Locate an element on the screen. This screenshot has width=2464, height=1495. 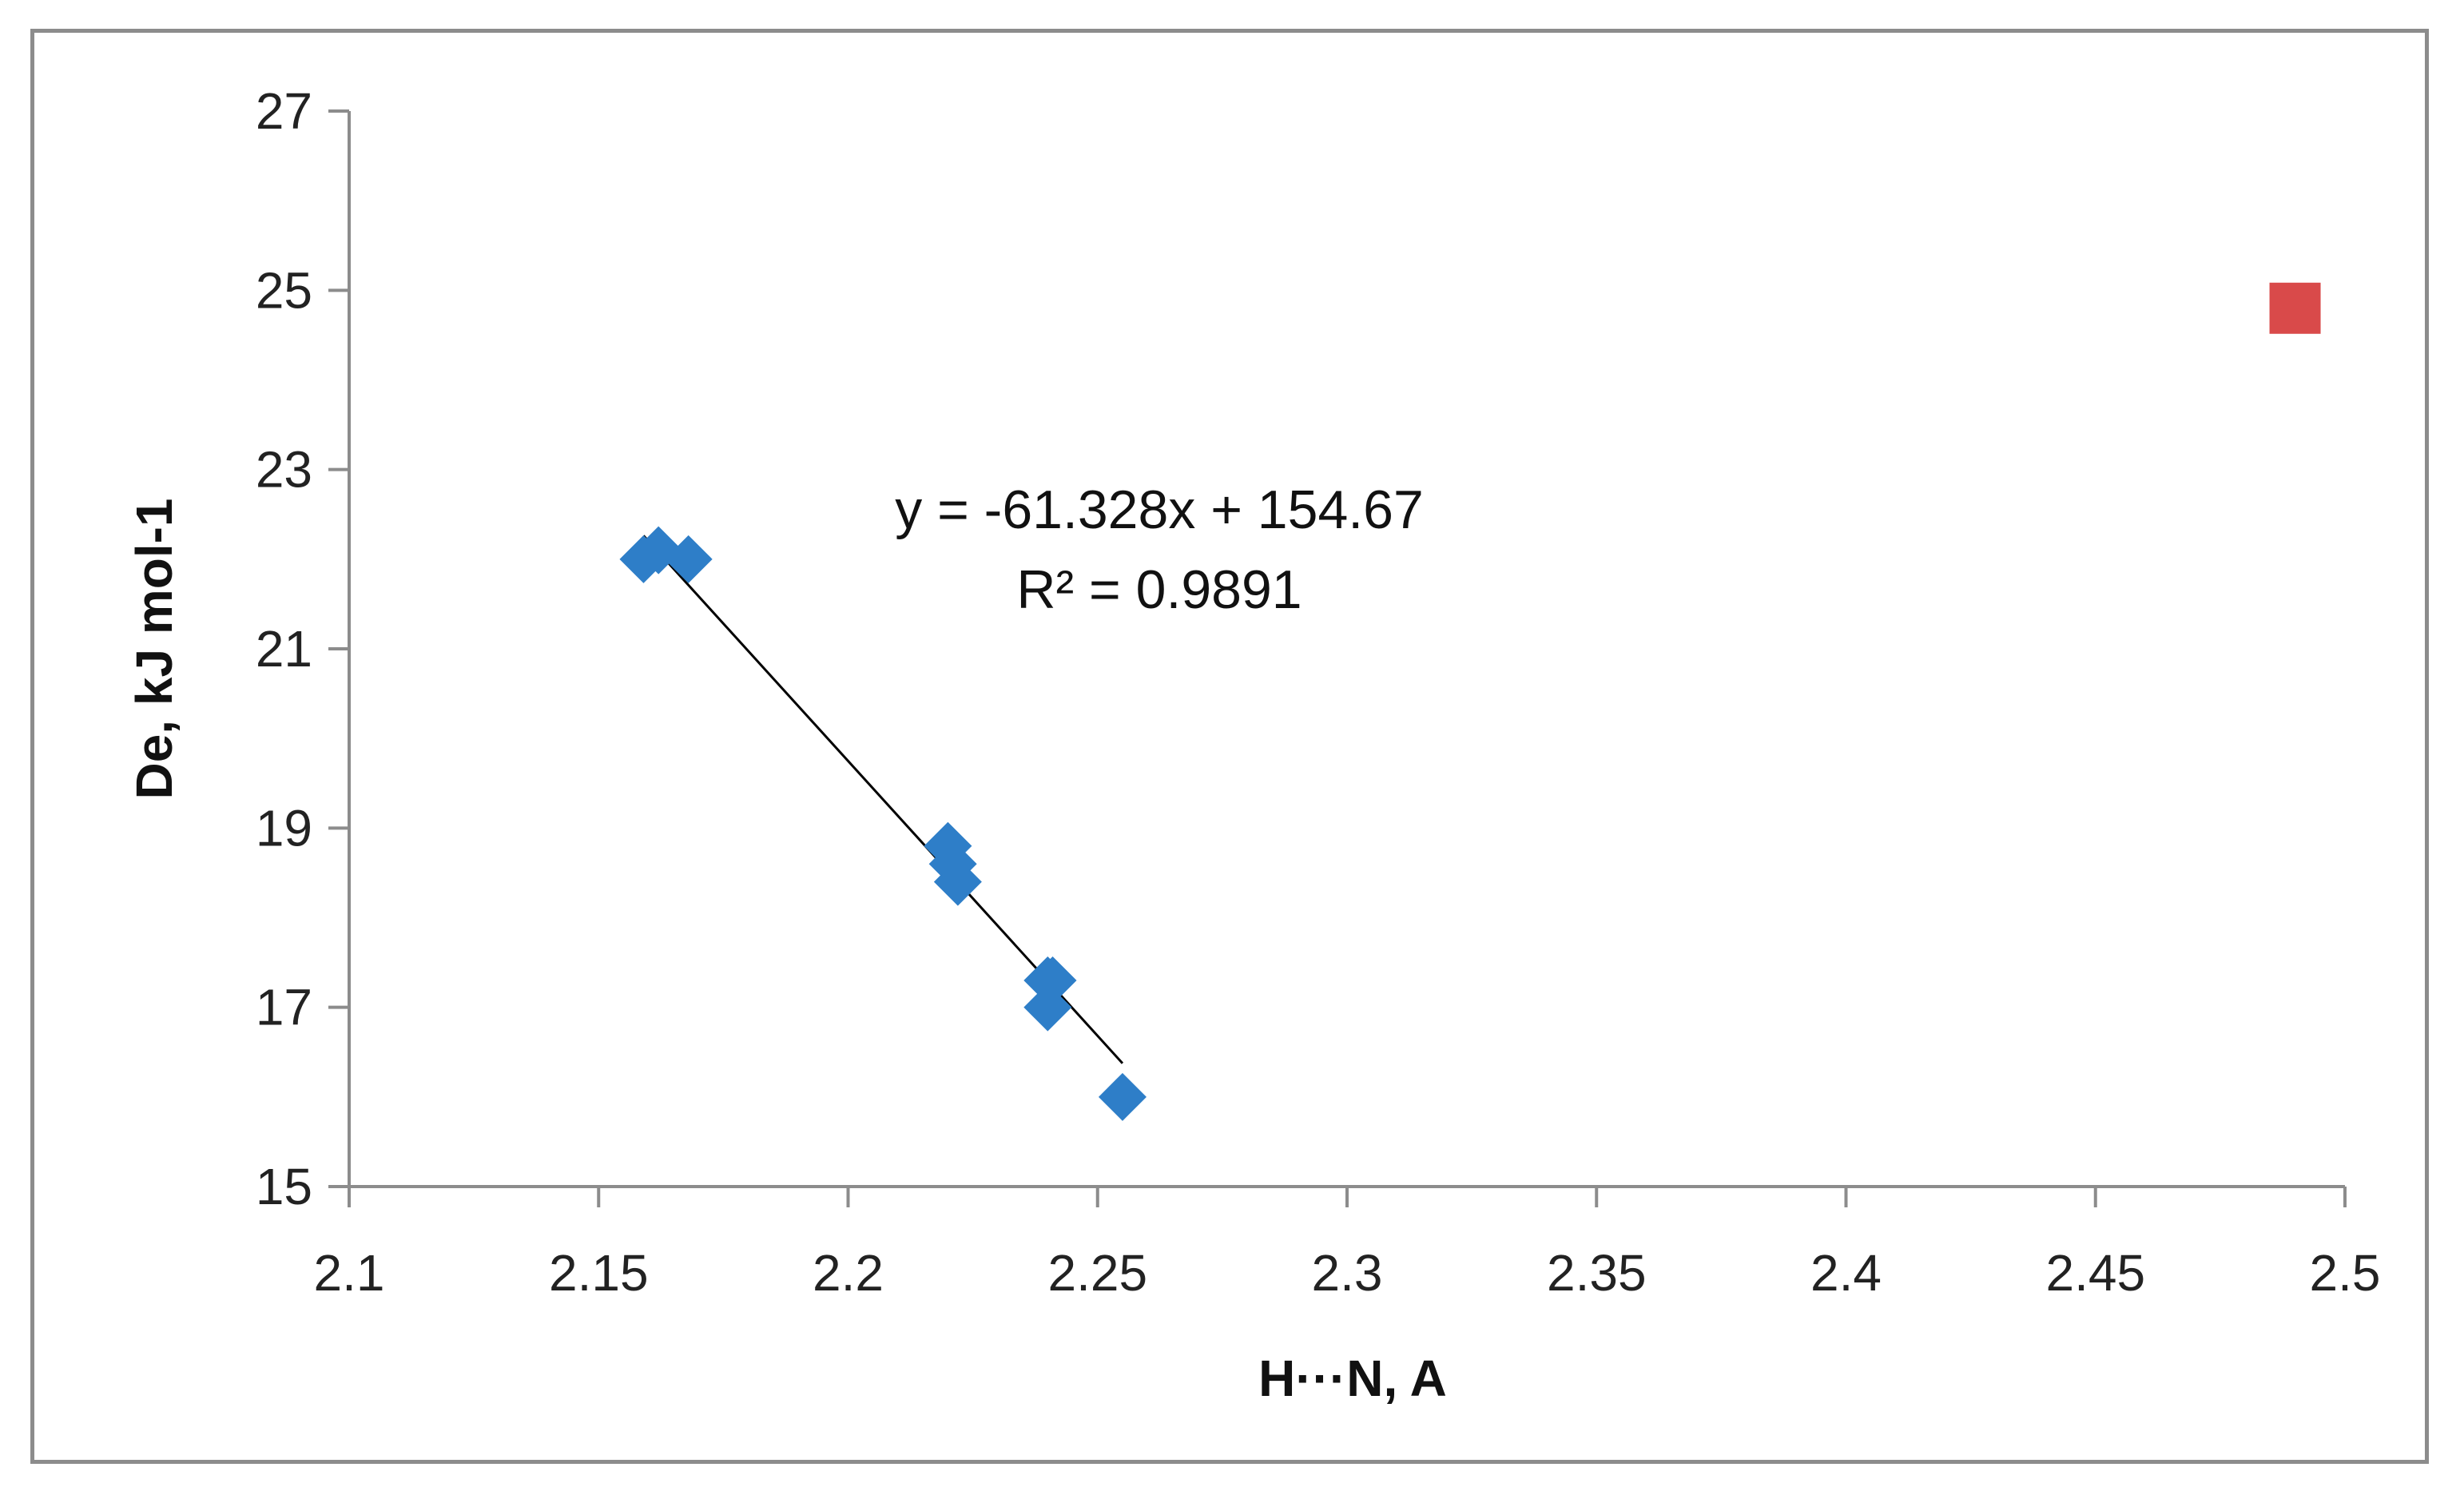
x-tick-label: 2.25 is located at coordinates (1097, 1273).